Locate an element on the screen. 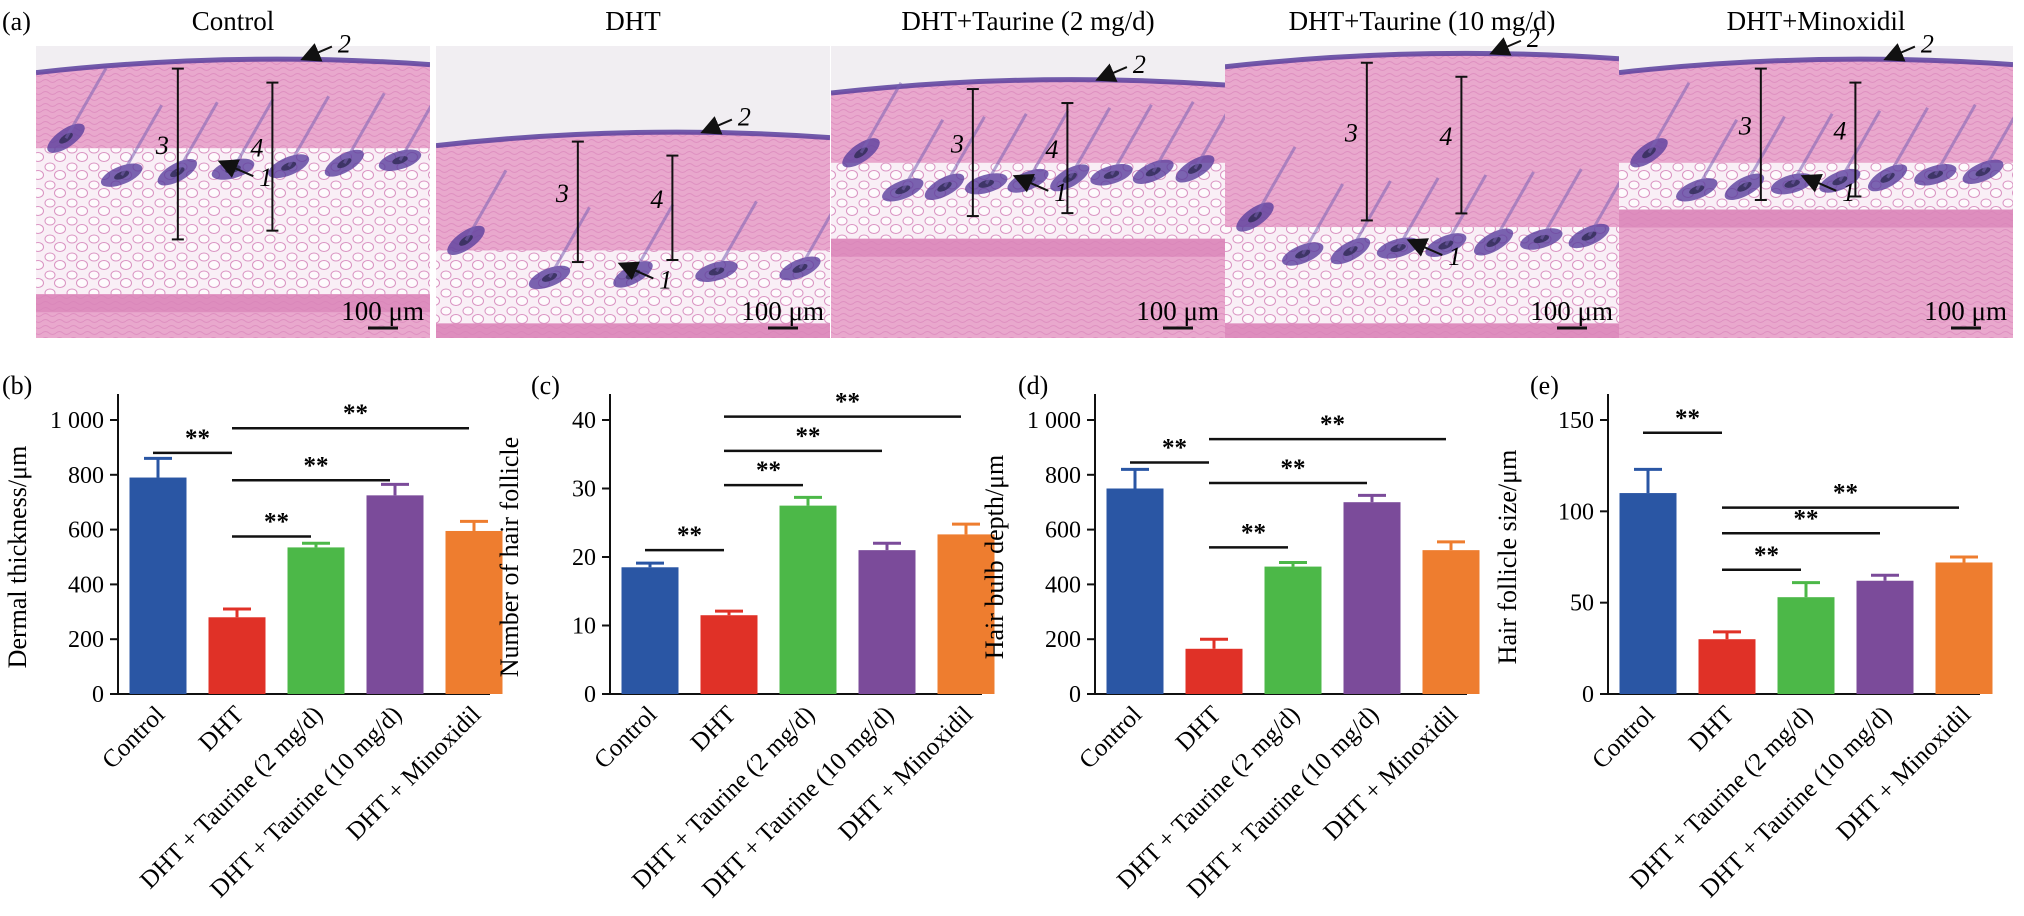 This screenshot has width=2024, height=916. micrograph-taurine-10: DHT+Taurine (10 mg/d) 3 4 2 1 100 μm is located at coordinates (1422, 172).